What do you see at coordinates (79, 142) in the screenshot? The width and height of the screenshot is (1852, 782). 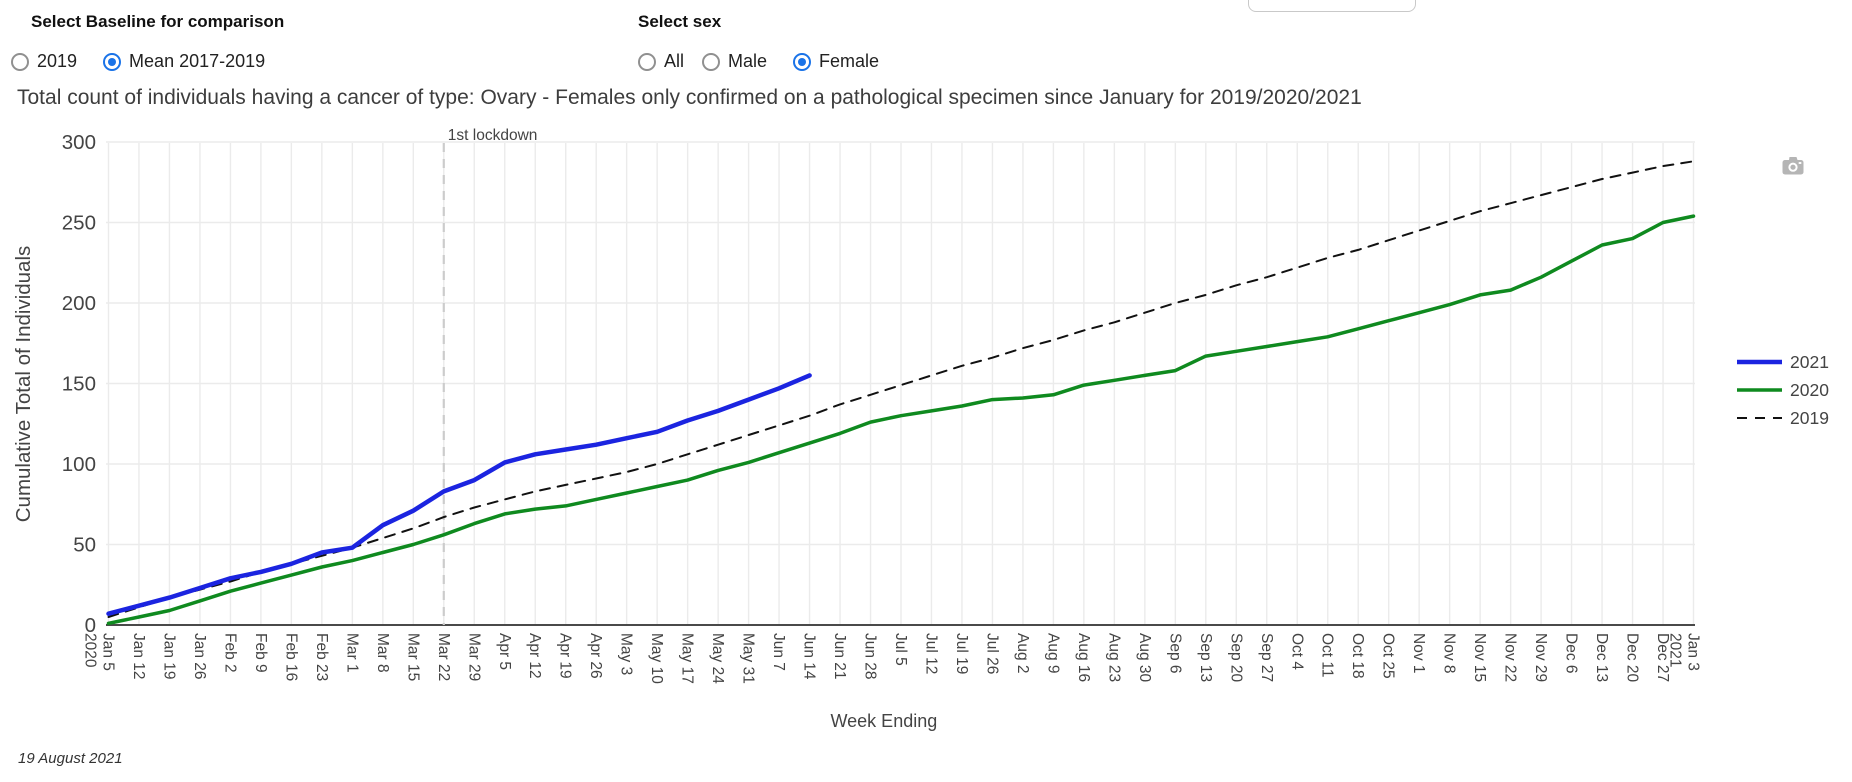 I see `y-tick-label: 300` at bounding box center [79, 142].